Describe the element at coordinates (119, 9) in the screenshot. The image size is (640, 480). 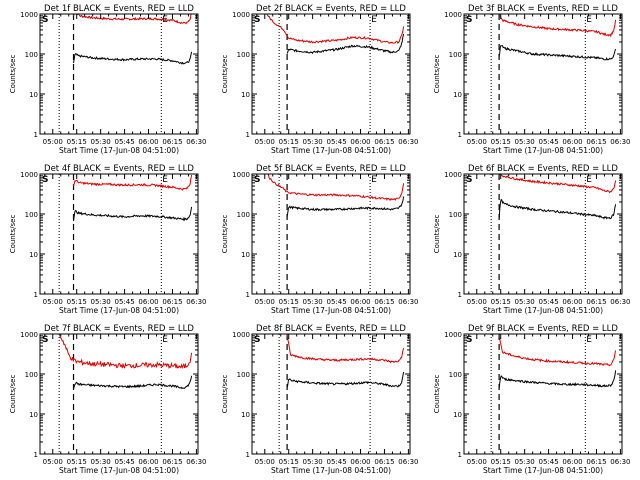
I see `panel-title: Det 1f BLACK = Events, RED = LLD` at that location.